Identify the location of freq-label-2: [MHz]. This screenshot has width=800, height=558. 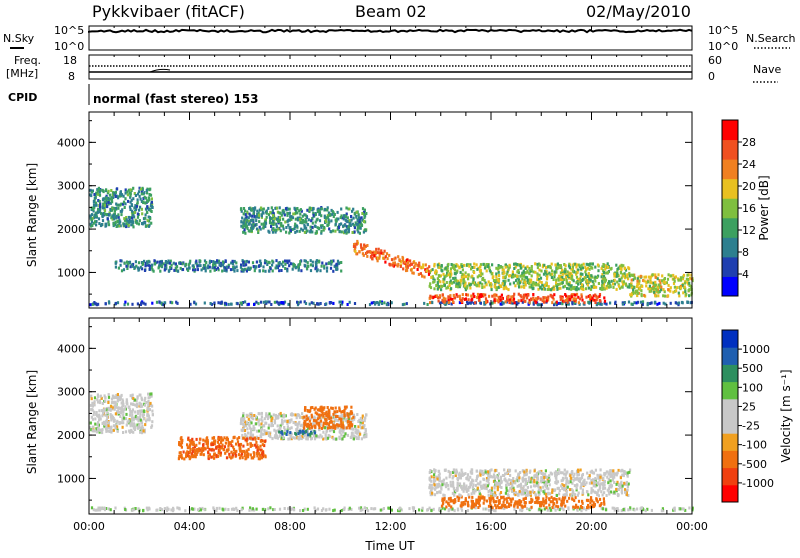
(22, 73).